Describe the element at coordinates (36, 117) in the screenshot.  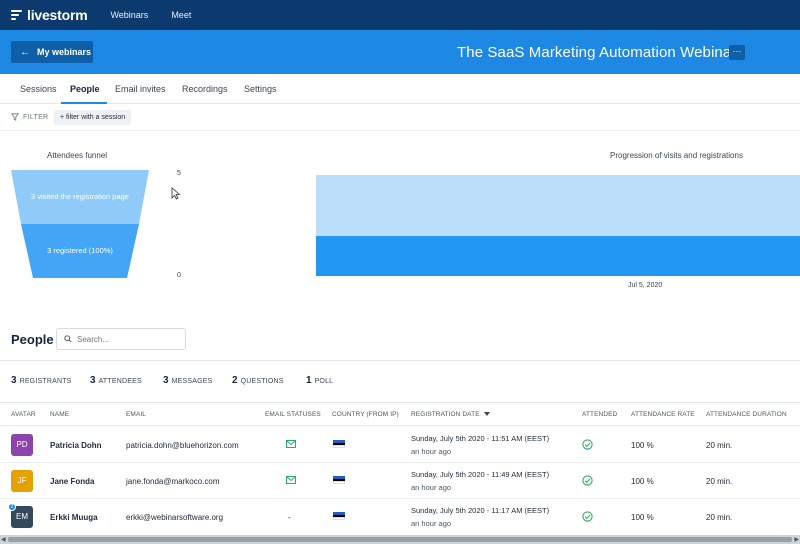
I see `filter-label: FILTER` at that location.